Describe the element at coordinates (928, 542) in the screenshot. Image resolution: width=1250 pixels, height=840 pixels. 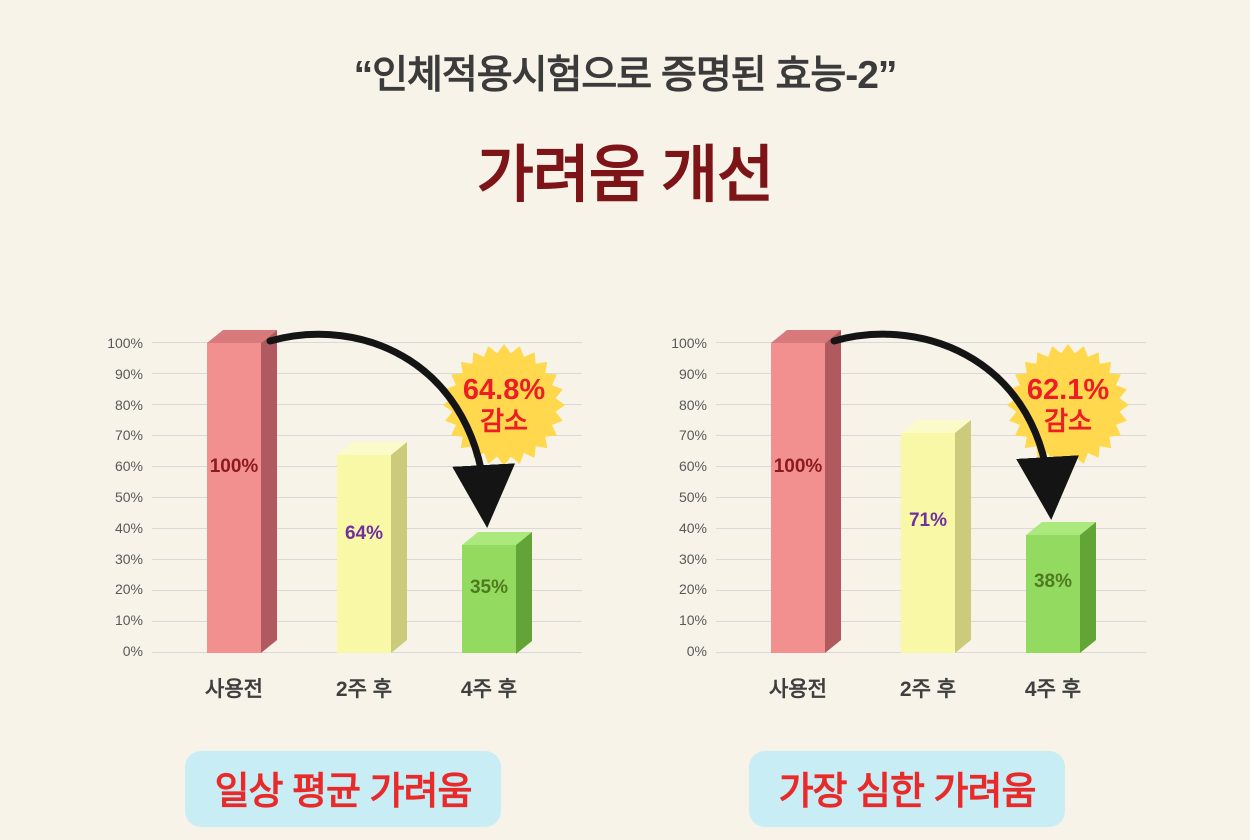
I see `bar-week2: 71%` at that location.